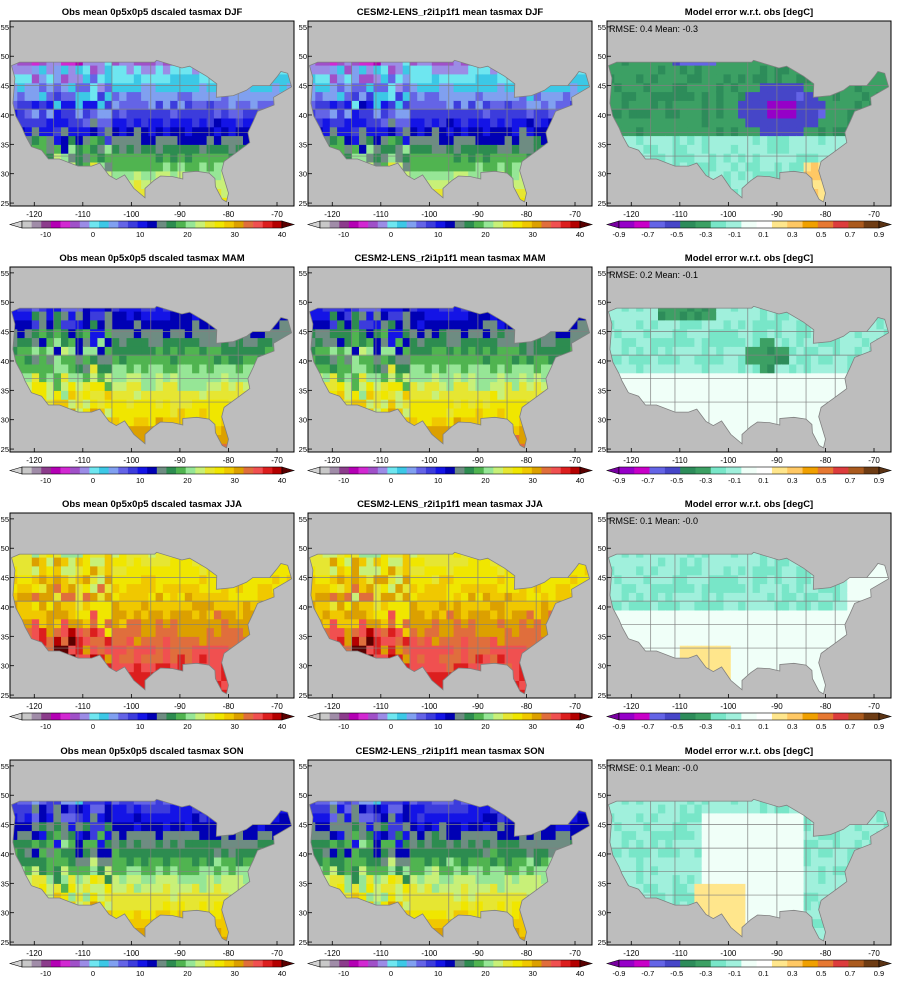 This screenshot has width=900, height=1005. What do you see at coordinates (821, 234) in the screenshot?
I see `colorbar-label: 0.5` at bounding box center [821, 234].